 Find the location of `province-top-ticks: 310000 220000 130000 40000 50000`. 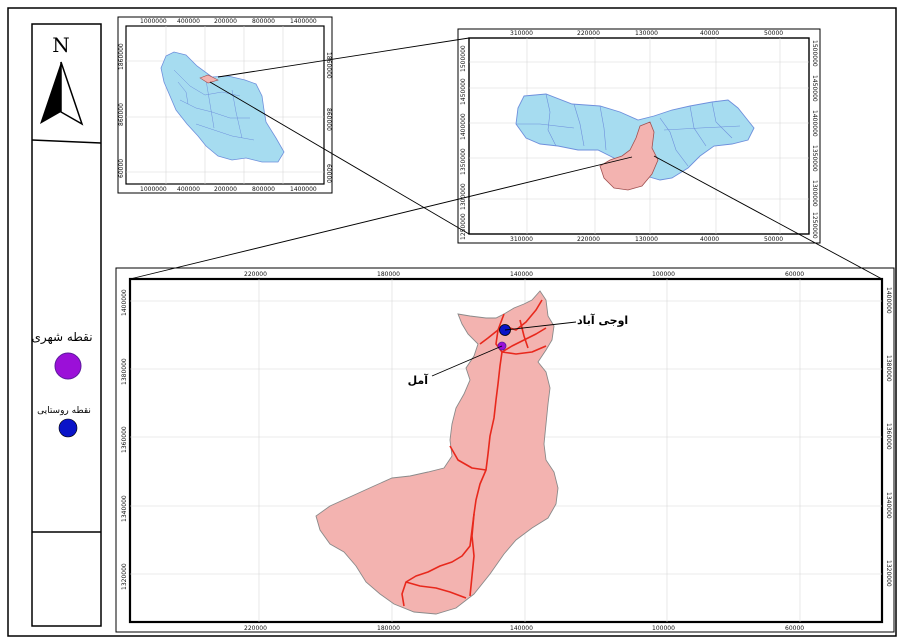

province-top-ticks: 310000 220000 130000 40000 50000 is located at coordinates (646, 33).